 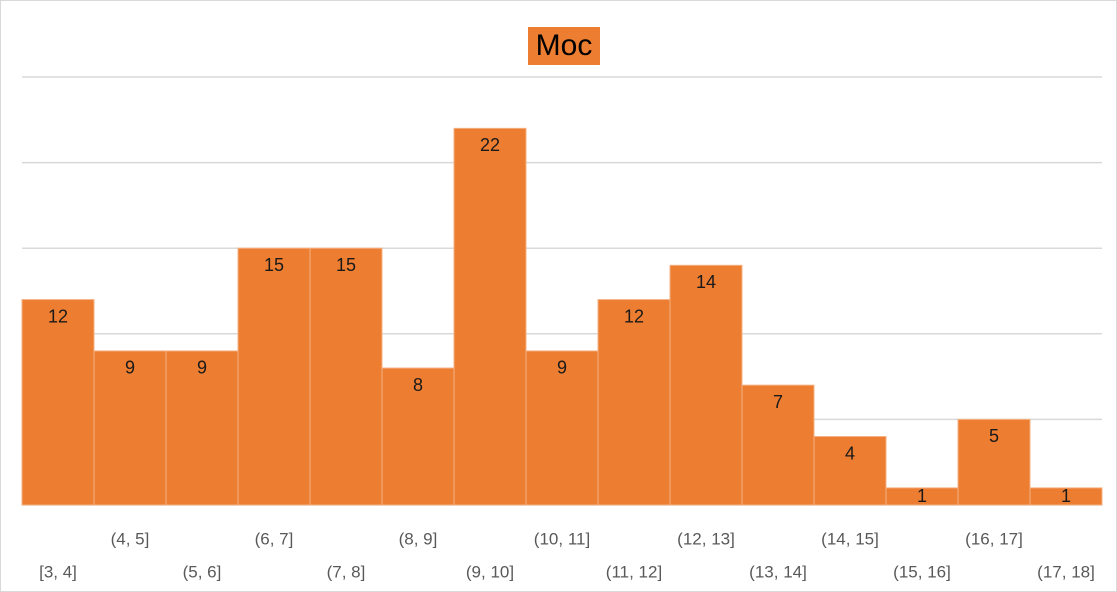 I want to click on x-tick-label: (12, 13], so click(x=706, y=538).